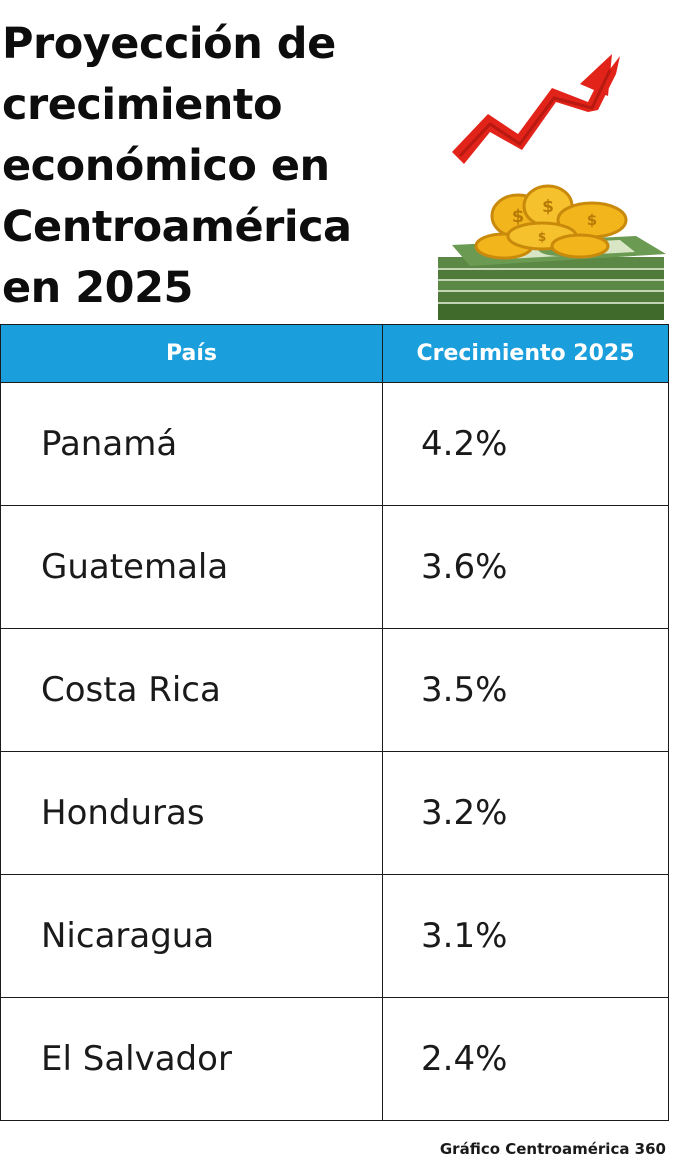  I want to click on growth-cell: 2.4%, so click(525, 1059).